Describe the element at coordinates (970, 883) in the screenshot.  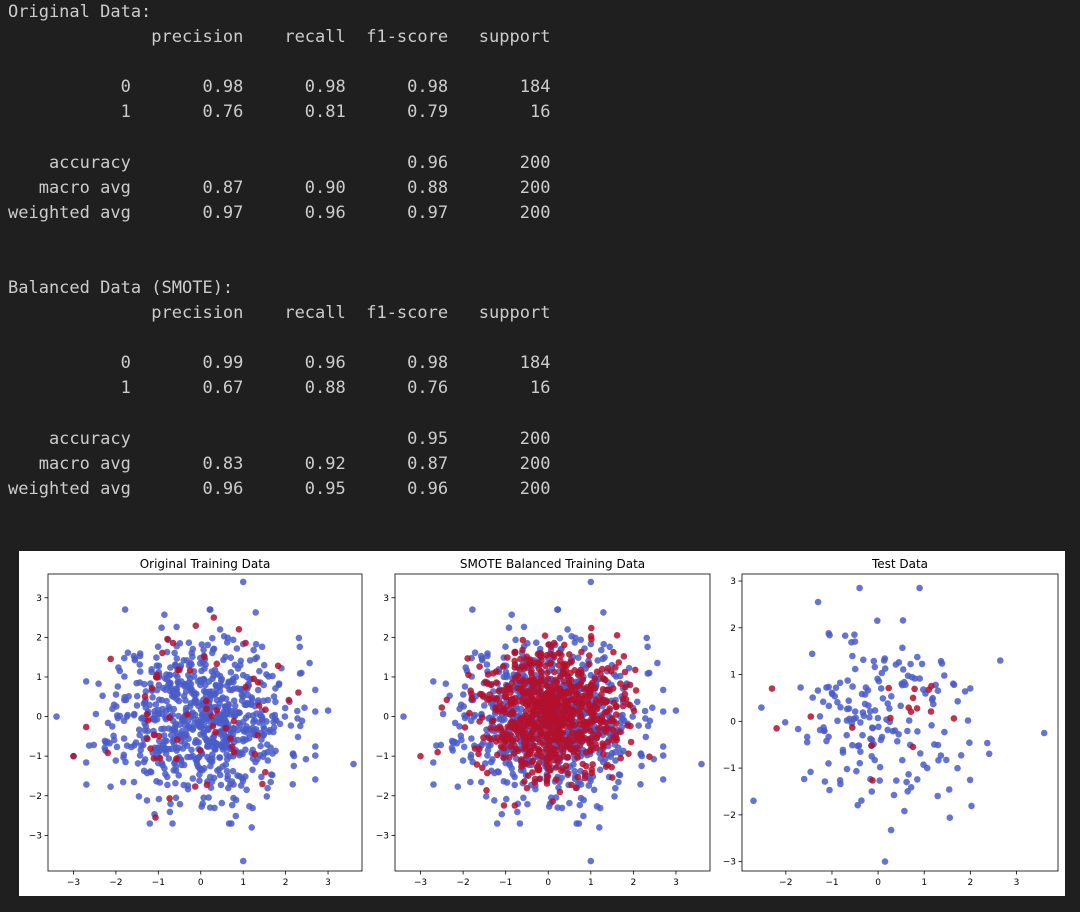
I see `x-tick-label: 2` at that location.